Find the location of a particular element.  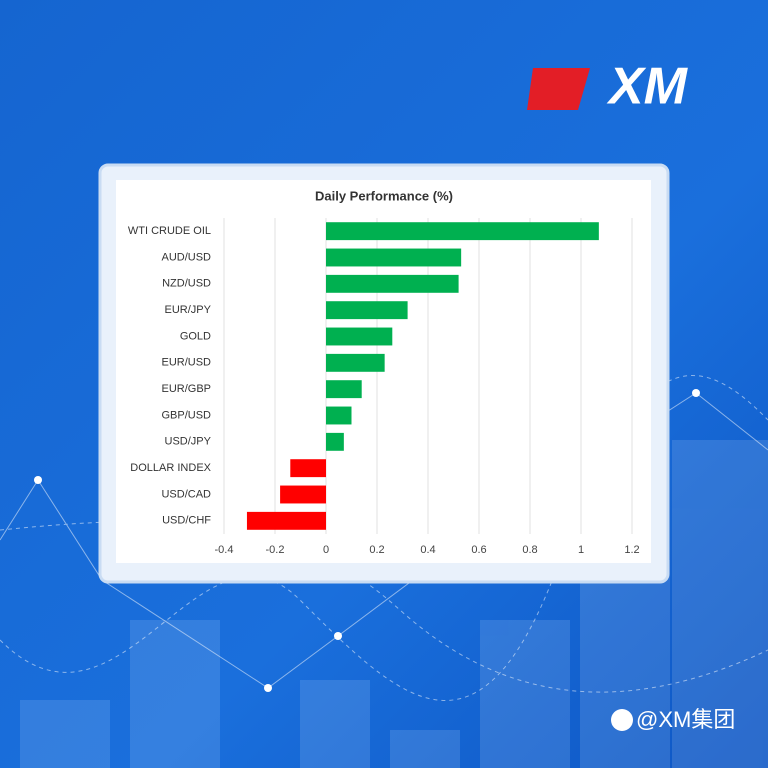

y-tick-label: USD/CAD is located at coordinates (186, 494).